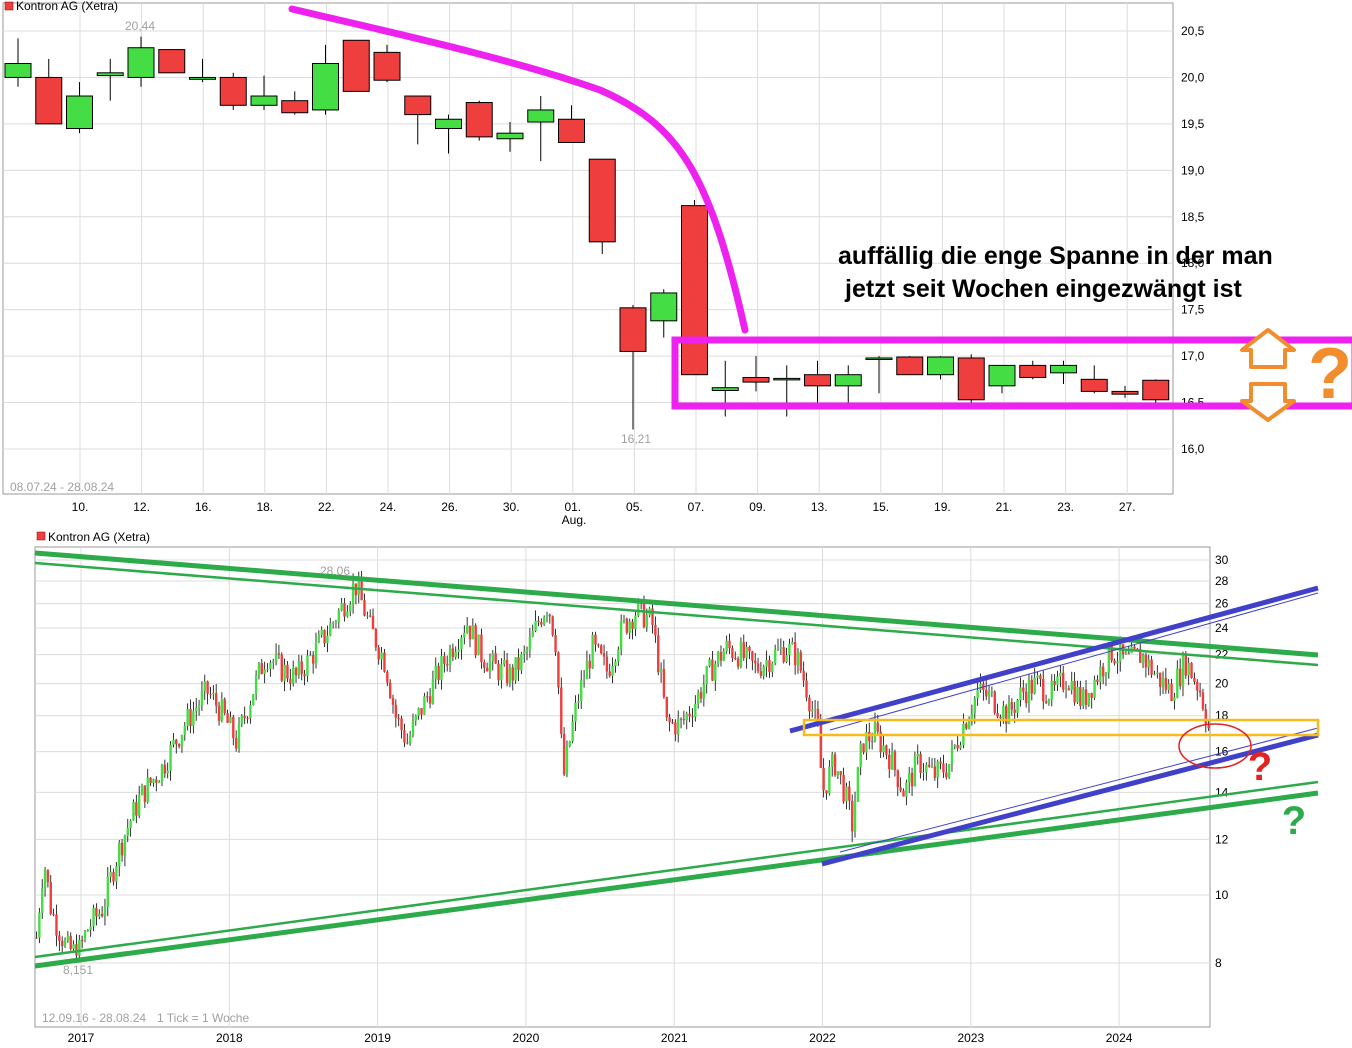 Image resolution: width=1352 pixels, height=1048 pixels. Describe the element at coordinates (1193, 263) in the screenshot. I see `daily-y-tick-label: 18,0` at that location.